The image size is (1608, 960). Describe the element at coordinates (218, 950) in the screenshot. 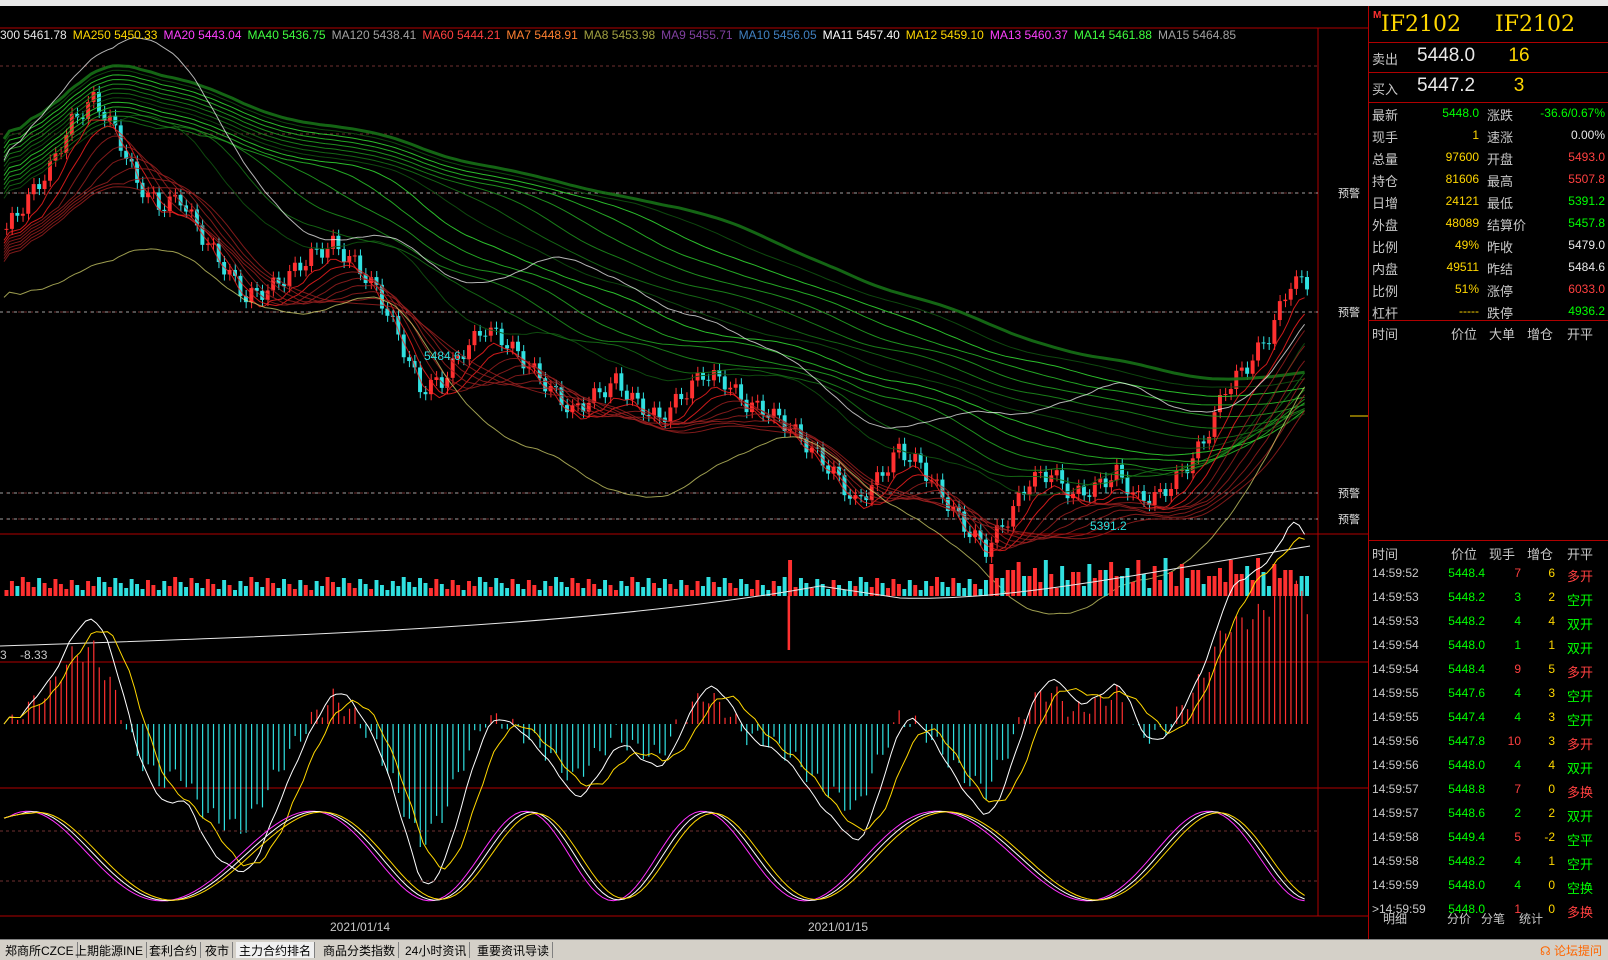

I see `bottom-tab: 夜市` at that location.